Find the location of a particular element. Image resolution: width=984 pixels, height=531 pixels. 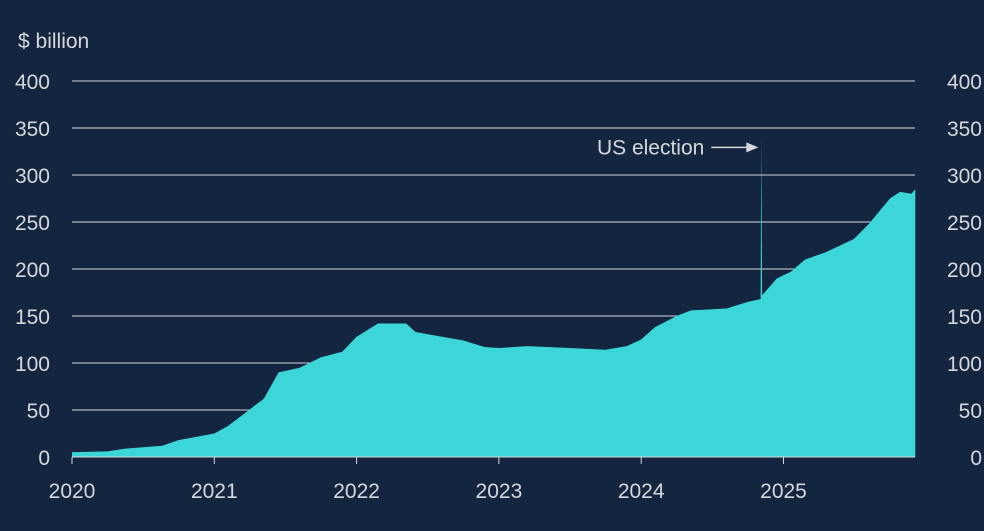

annotation-group: US election is located at coordinates (678, 147).